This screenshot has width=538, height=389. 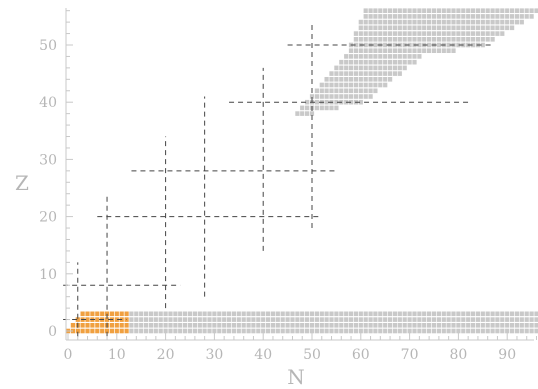 What do you see at coordinates (214, 355) in the screenshot?
I see `x-tick-label: 30` at bounding box center [214, 355].